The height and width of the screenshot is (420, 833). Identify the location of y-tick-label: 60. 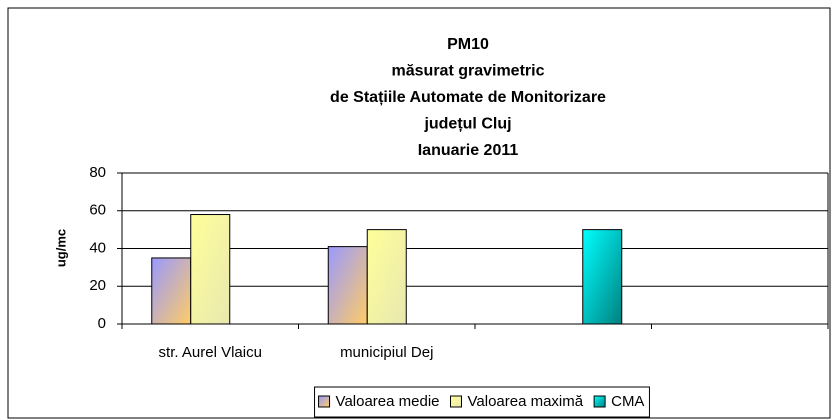
(97, 210).